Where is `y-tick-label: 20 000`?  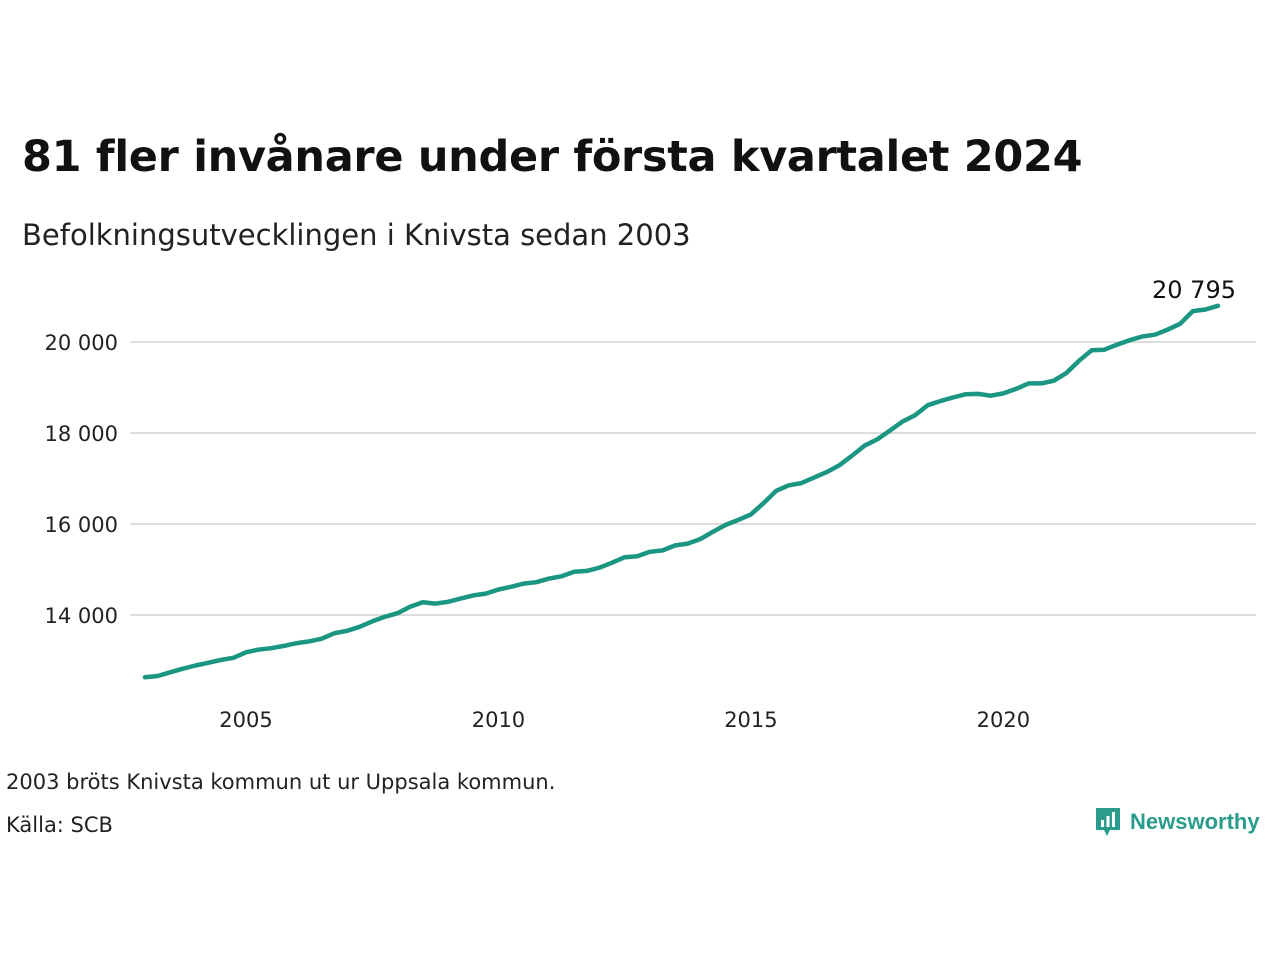
y-tick-label: 20 000 is located at coordinates (81, 343).